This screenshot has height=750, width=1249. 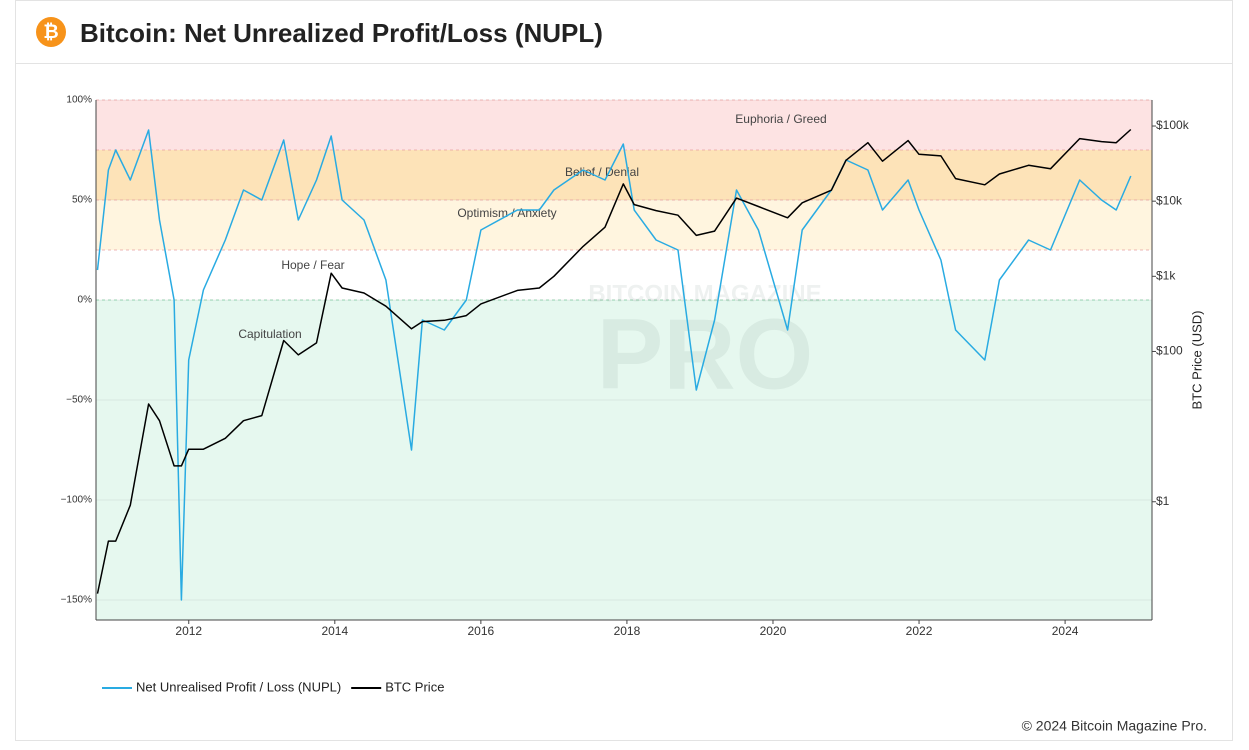 I want to click on y-tick-label: 50%, so click(x=82, y=200).